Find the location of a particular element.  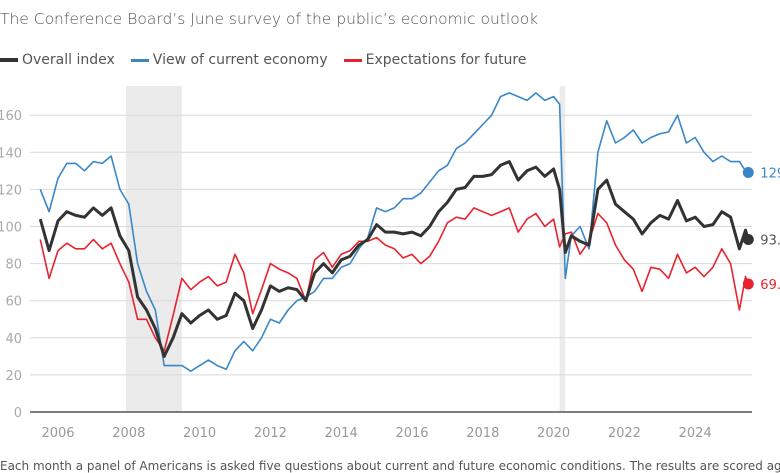

x-tick-label: 2006 is located at coordinates (57, 433).